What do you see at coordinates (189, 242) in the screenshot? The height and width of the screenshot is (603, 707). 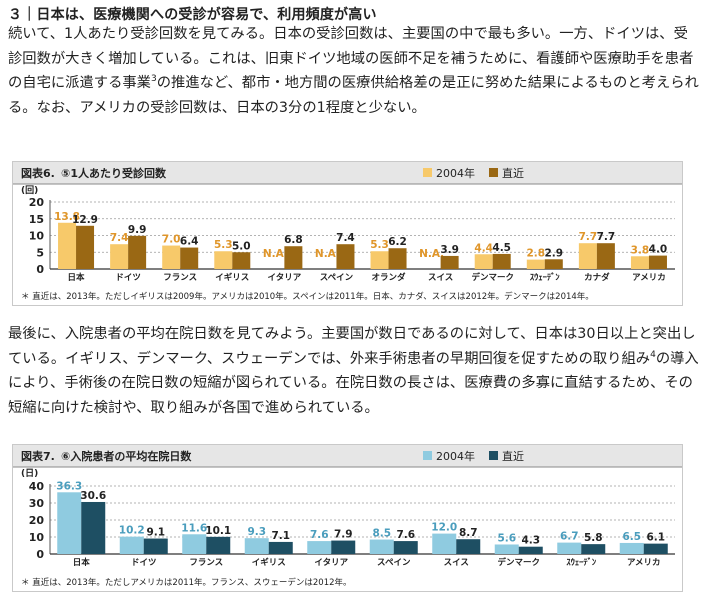 I see `data-label: 6.4` at bounding box center [189, 242].